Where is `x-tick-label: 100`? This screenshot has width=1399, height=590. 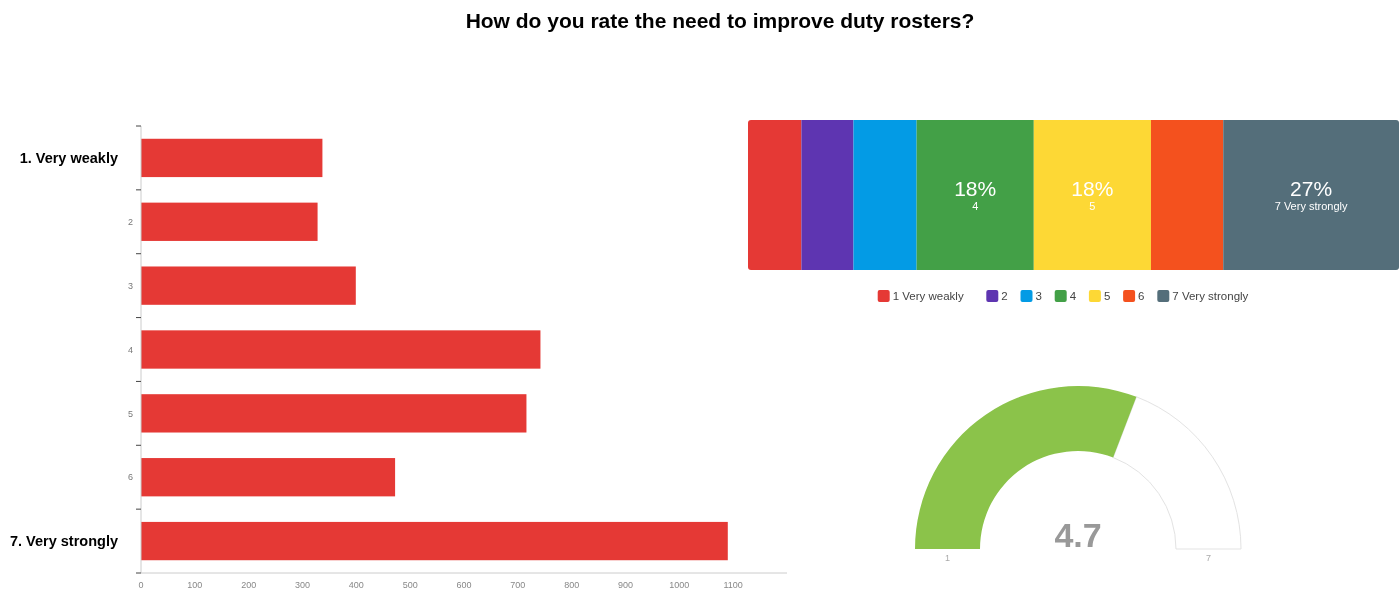 x-tick-label: 100 is located at coordinates (195, 585).